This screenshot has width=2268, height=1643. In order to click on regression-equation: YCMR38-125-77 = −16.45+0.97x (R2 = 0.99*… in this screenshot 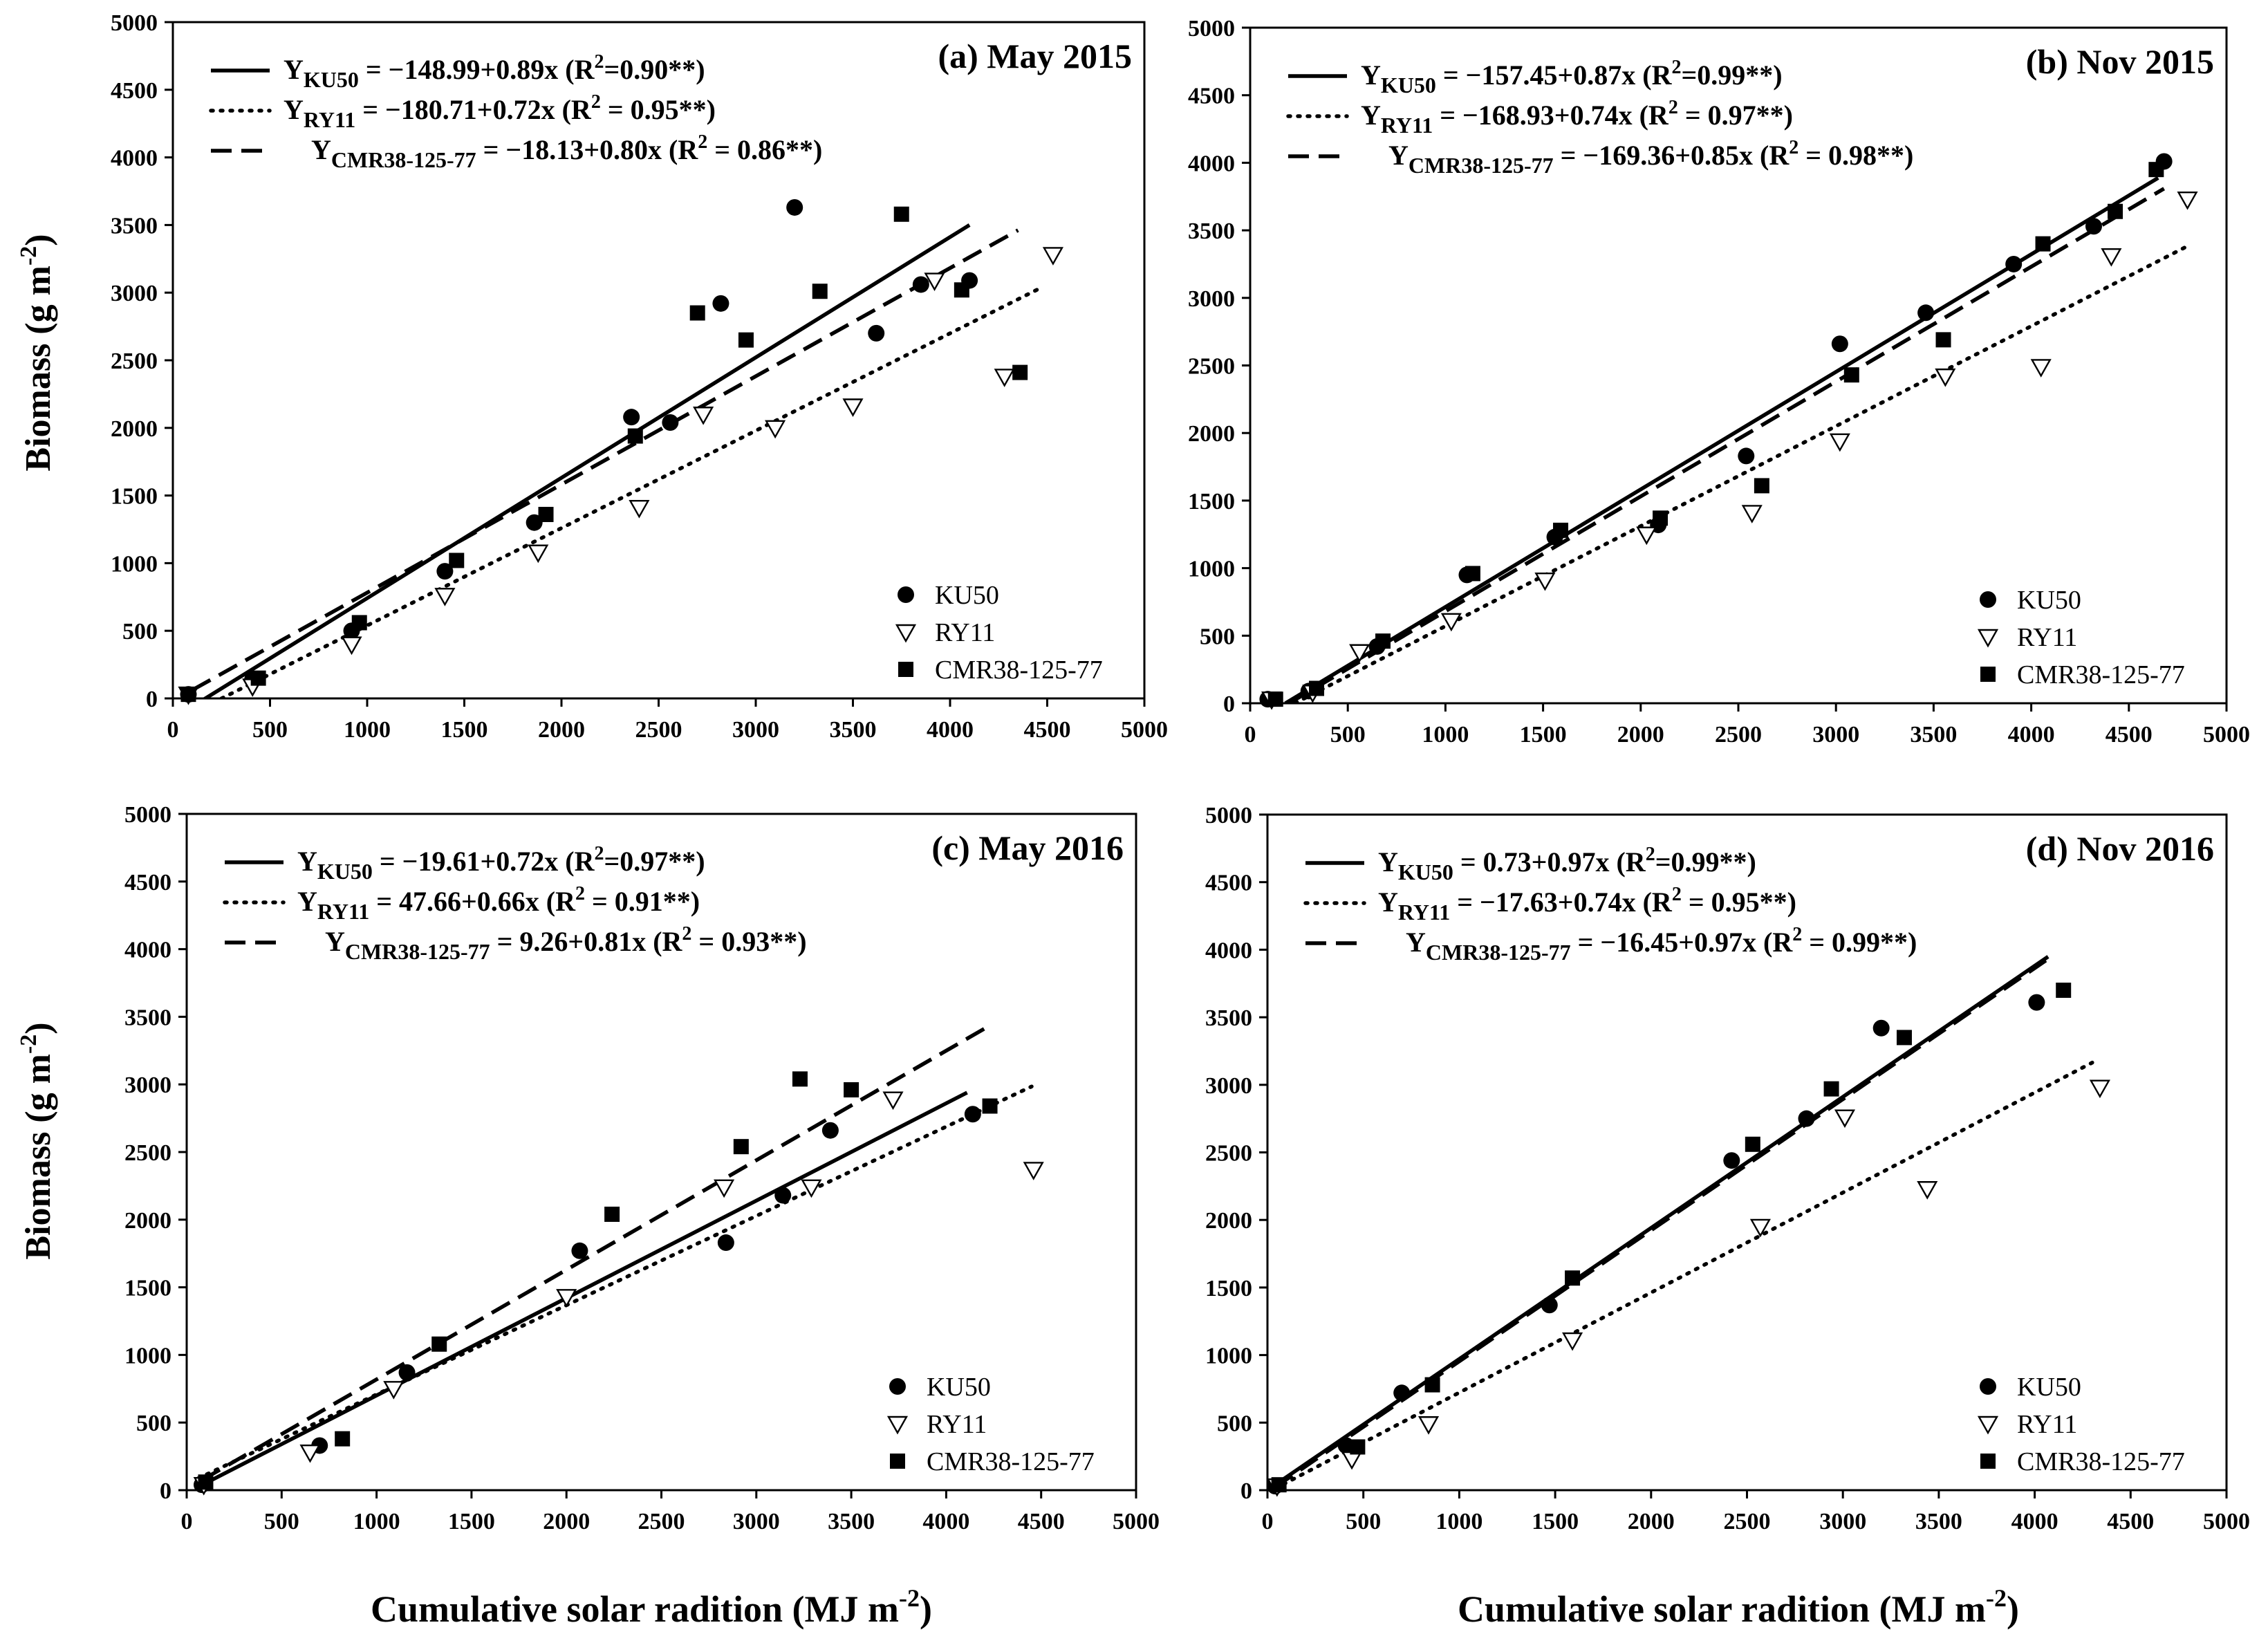, I will do `click(1661, 944)`.